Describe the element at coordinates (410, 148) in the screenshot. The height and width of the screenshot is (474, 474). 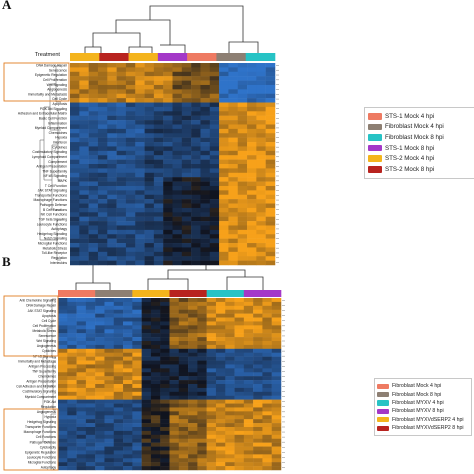
I see `legend-label: STS-1 Mock 8 hpi` at that location.